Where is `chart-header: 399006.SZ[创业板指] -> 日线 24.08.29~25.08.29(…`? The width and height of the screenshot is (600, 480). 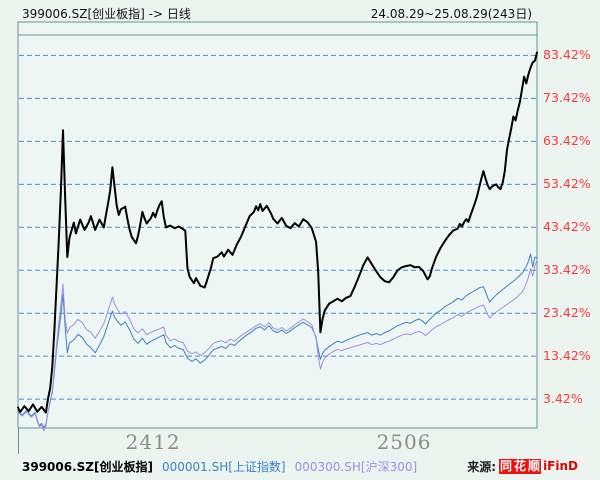 chart-header: 399006.SZ[创业板指] -> 日线 24.08.29~25.08.29(… is located at coordinates (300, 13).